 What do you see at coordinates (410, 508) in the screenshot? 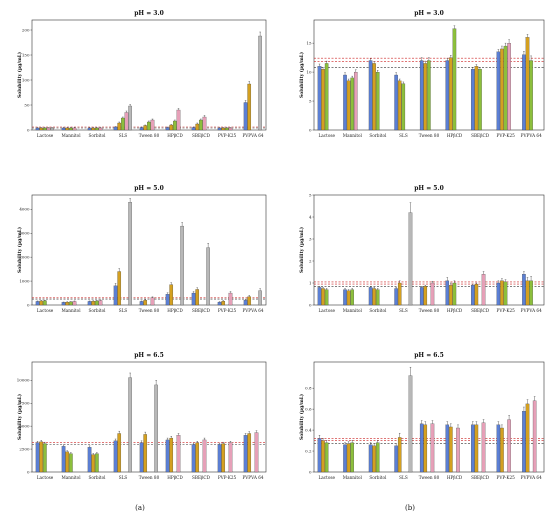
I see `figure-label-b: (b)` at bounding box center [410, 508].